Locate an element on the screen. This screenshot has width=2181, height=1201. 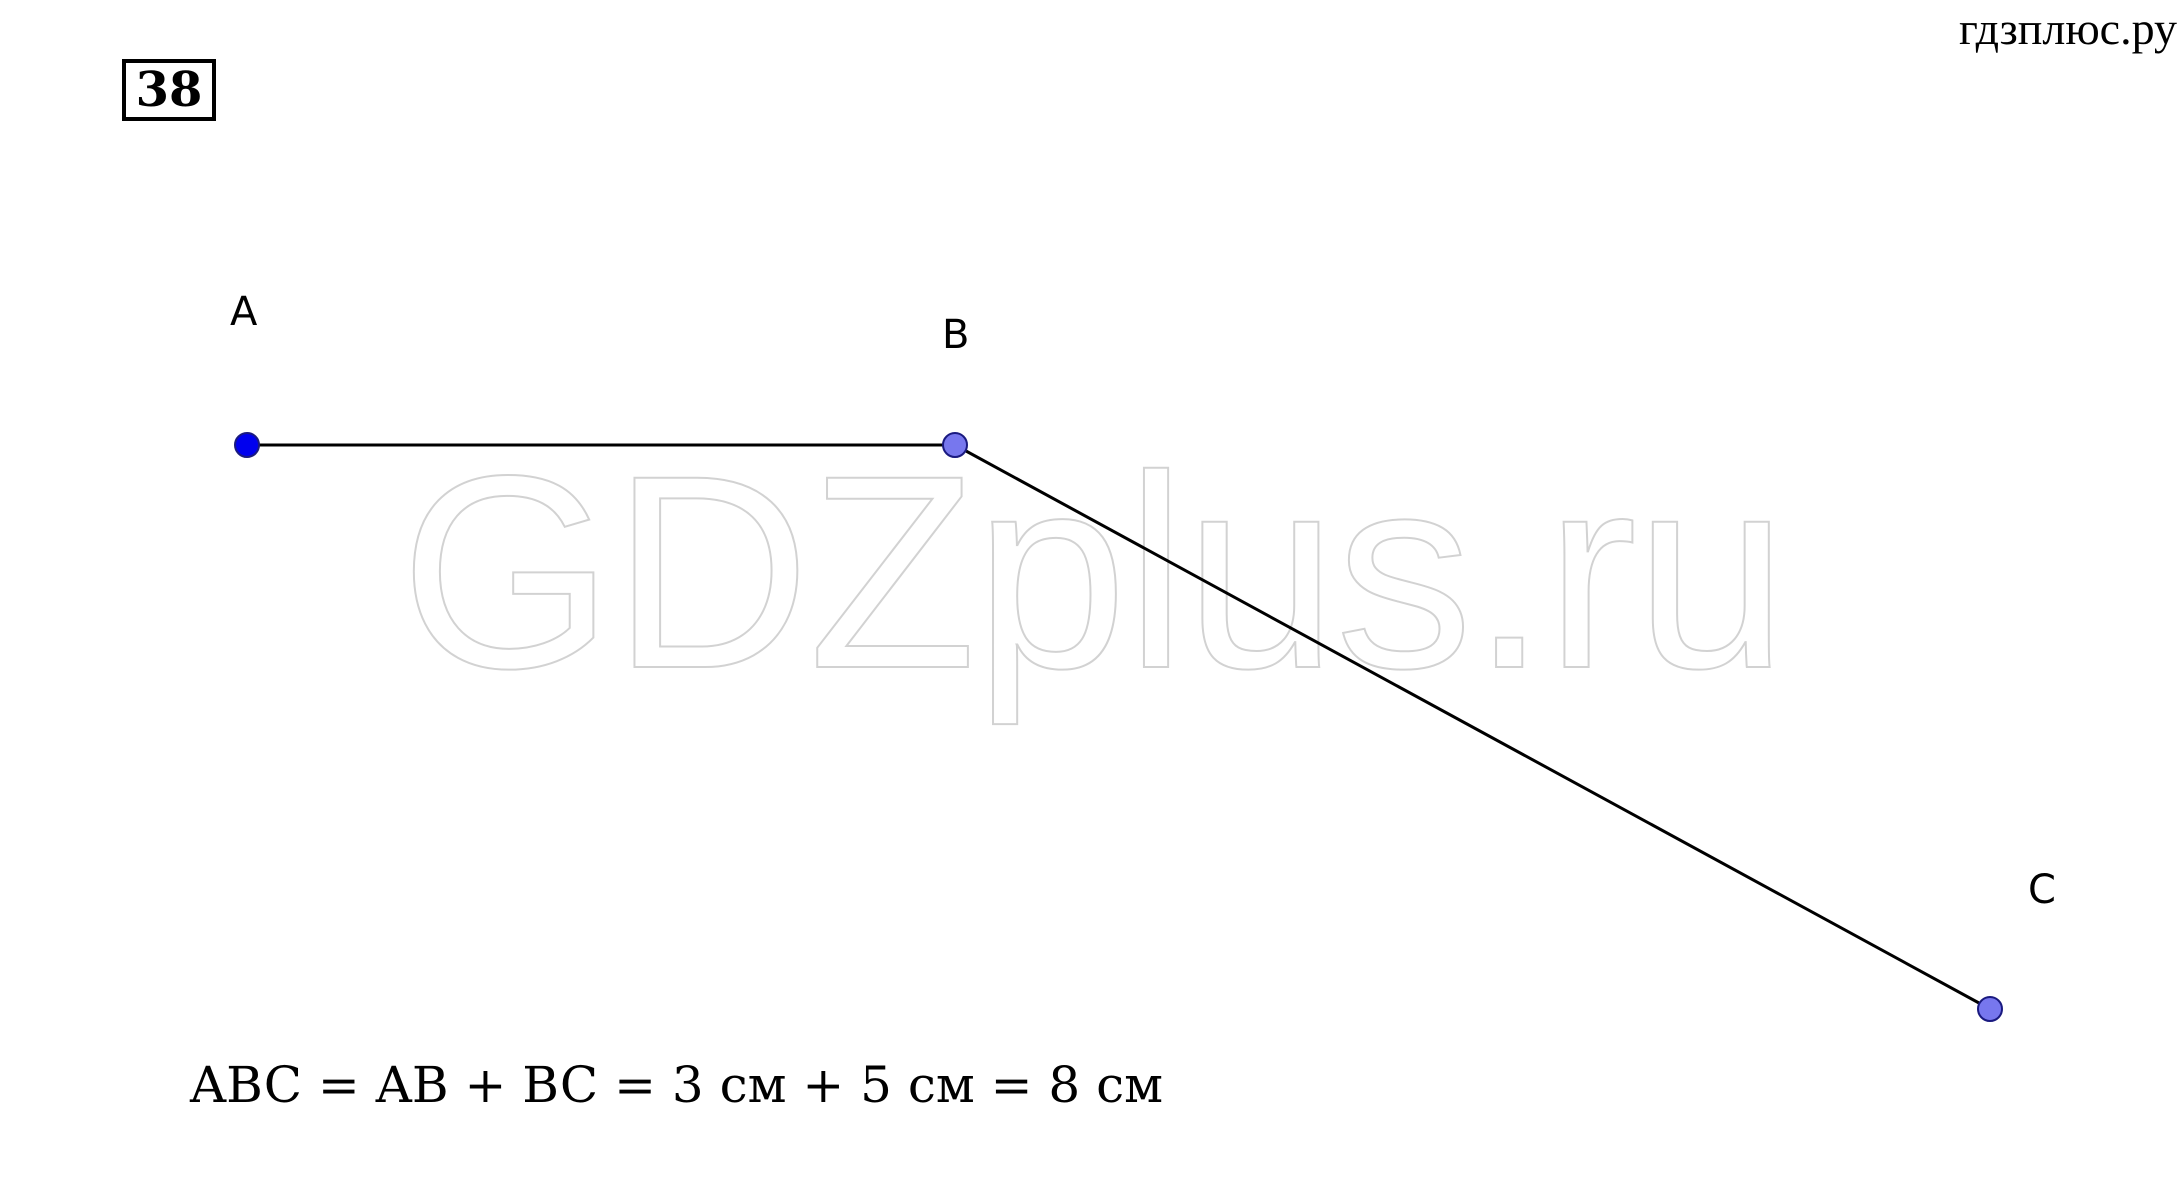
site-label: гдзплюс.ру is located at coordinates (2068, 28).